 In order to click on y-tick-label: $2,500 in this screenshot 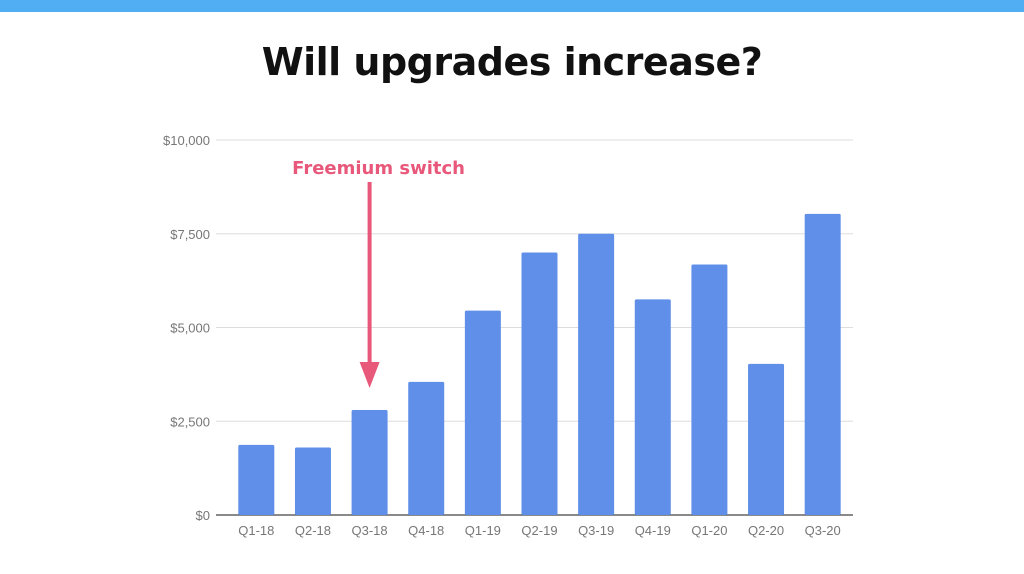, I will do `click(190, 421)`.